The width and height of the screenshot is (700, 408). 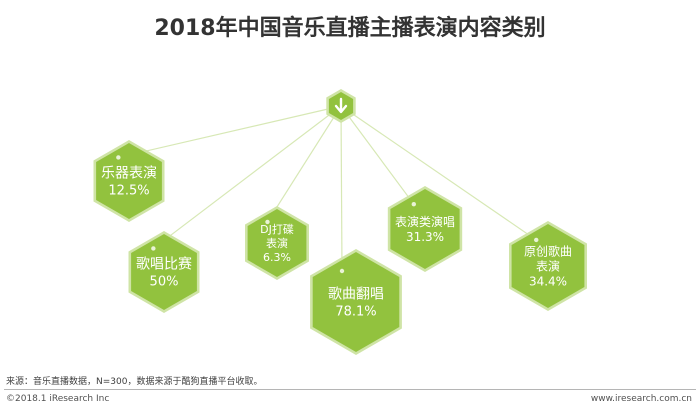 I want to click on category-label: DJ打碟, so click(x=277, y=229).